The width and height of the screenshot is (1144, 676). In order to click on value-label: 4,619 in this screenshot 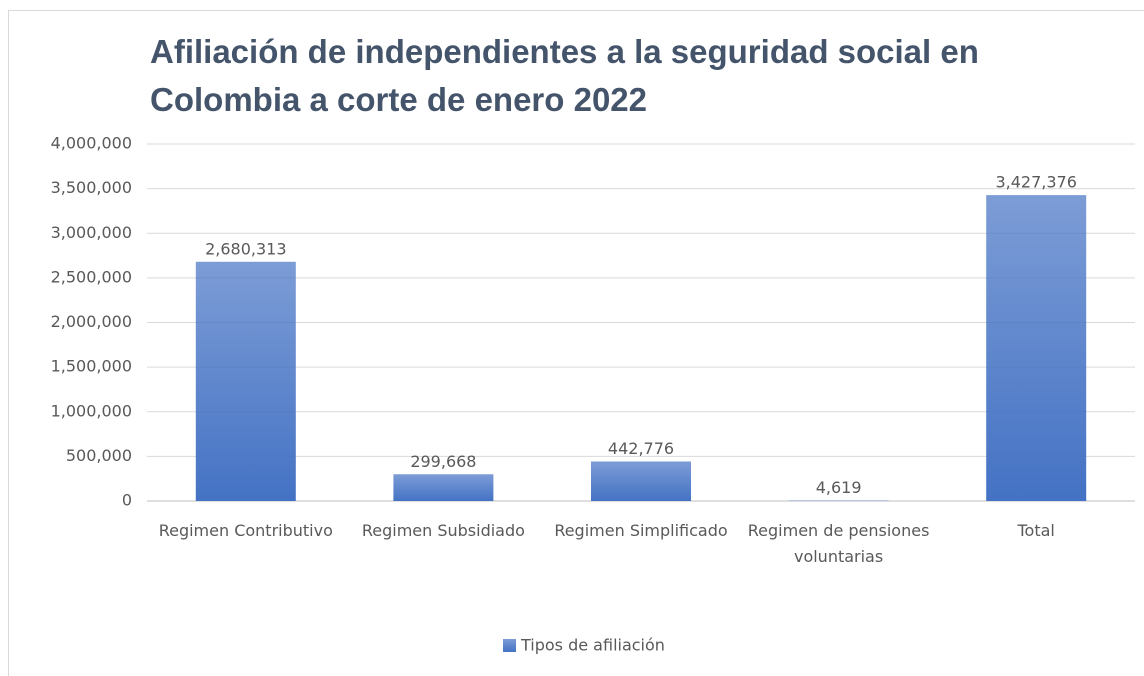, I will do `click(839, 487)`.